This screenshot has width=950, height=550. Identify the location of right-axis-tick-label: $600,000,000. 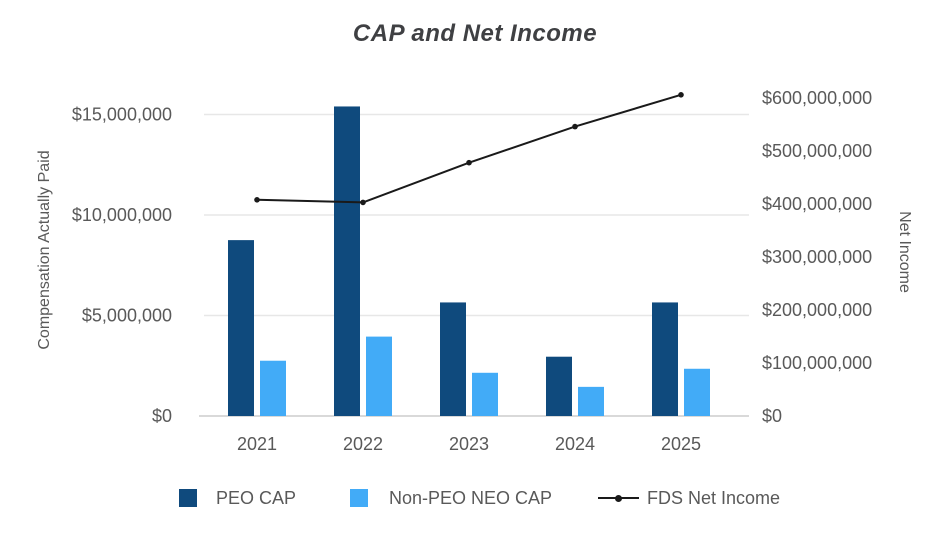
(817, 98).